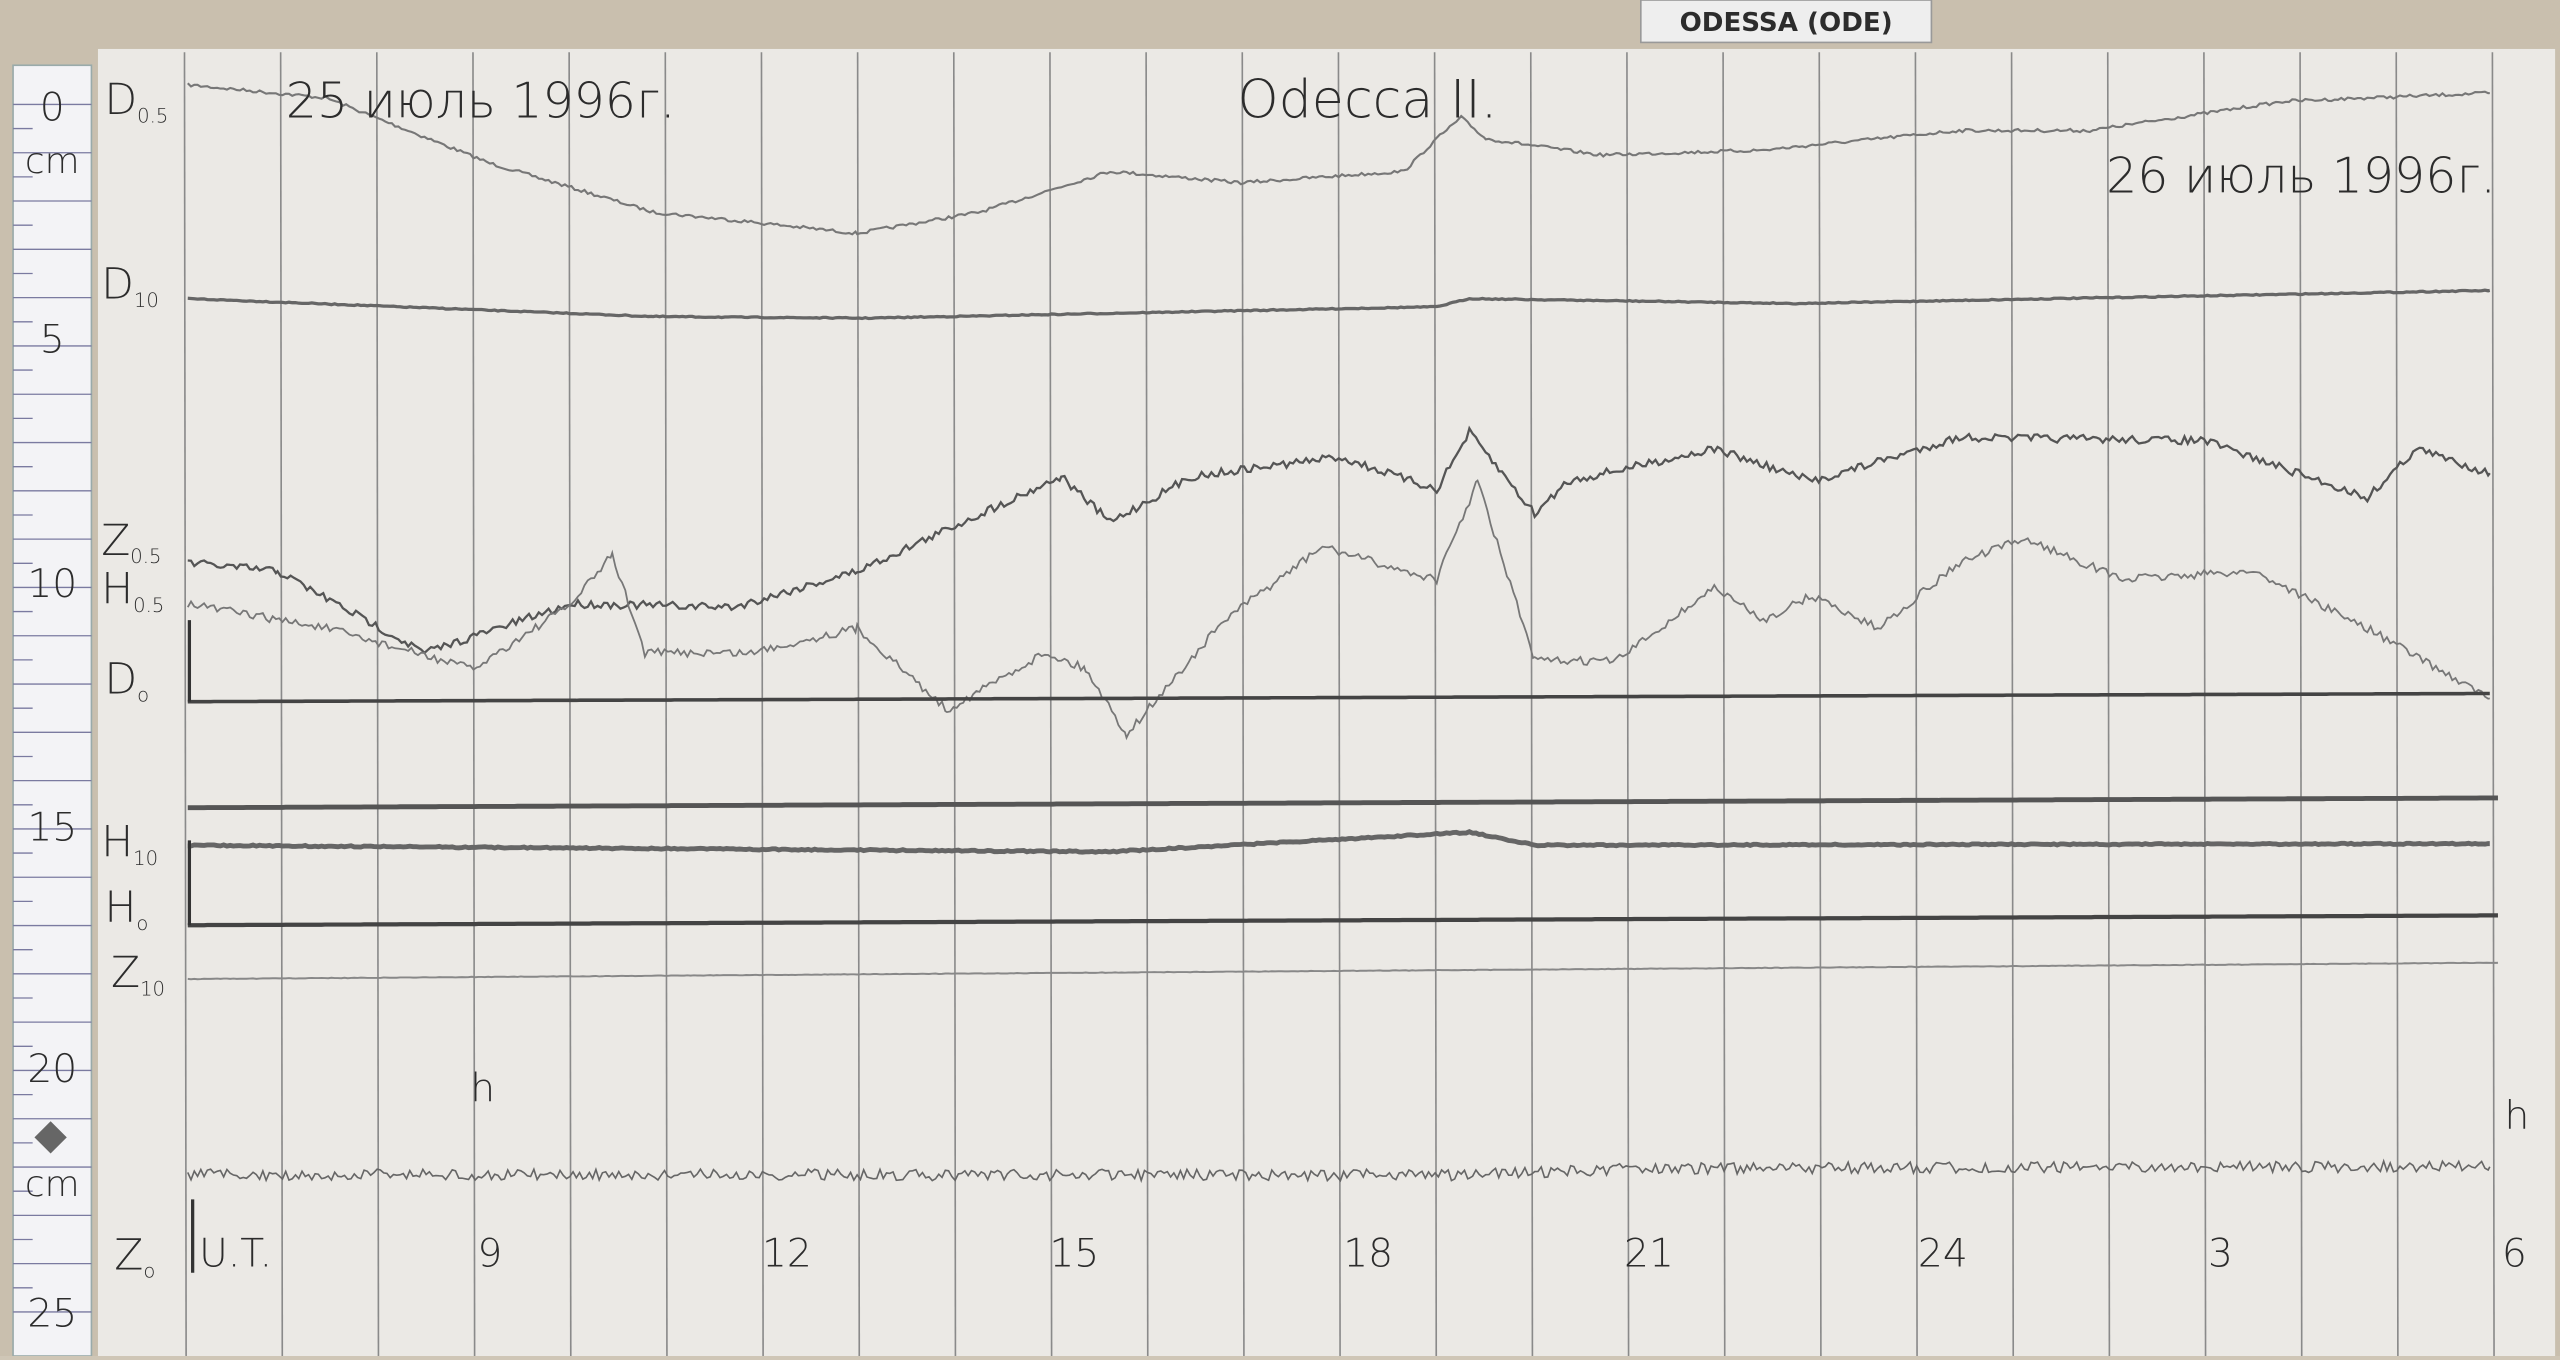 The height and width of the screenshot is (1360, 2560). I want to click on station-tag: ODESSA (ODE), so click(1786, 23).